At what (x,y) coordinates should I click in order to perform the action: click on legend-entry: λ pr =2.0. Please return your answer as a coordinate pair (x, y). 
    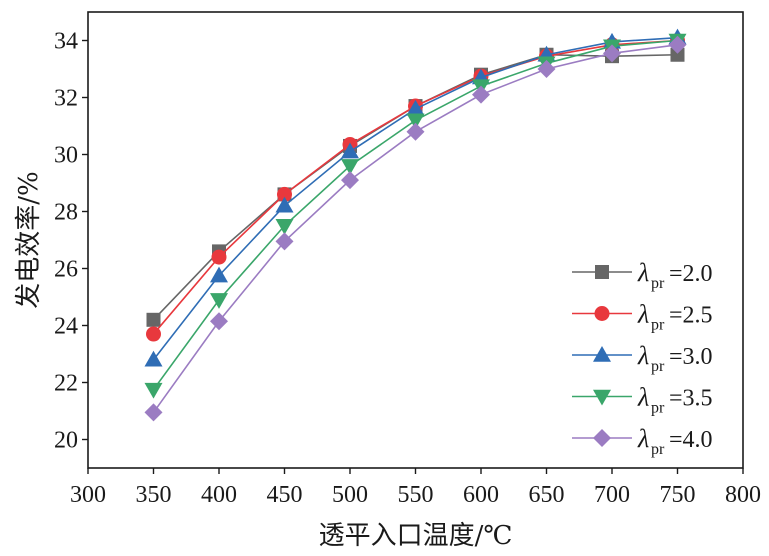
    Looking at the image, I should click on (642, 275).